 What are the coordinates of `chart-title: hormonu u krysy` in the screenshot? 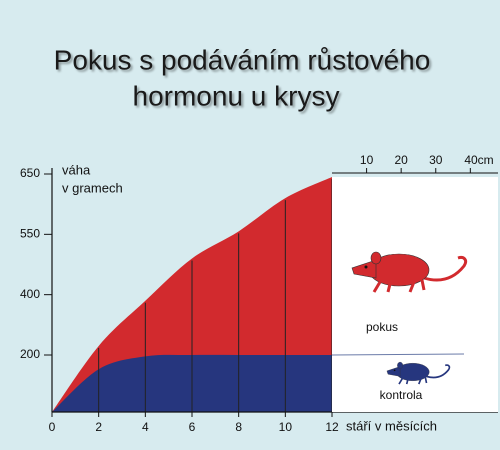 It's located at (236, 95).